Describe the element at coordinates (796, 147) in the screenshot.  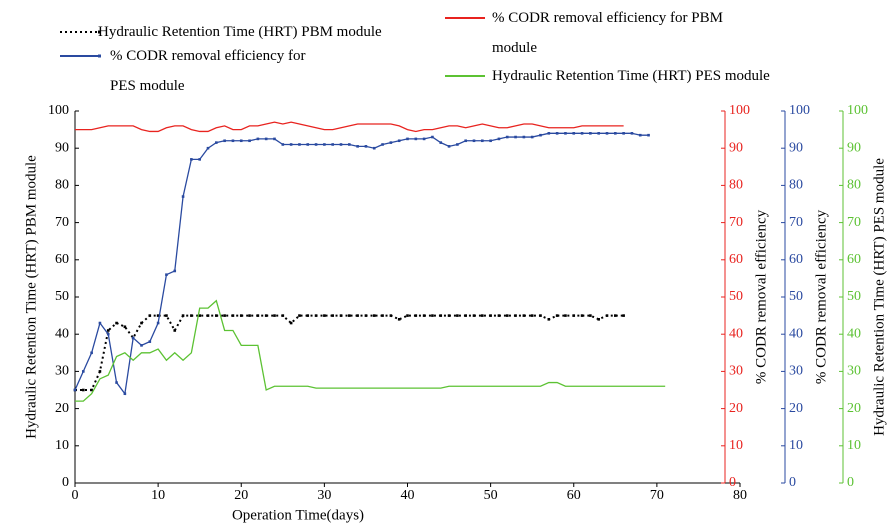
I see `y-tick-label: 90` at that location.